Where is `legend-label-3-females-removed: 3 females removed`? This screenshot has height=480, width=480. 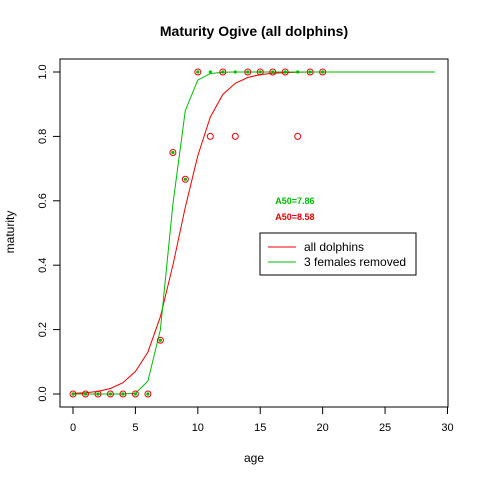 legend-label-3-females-removed: 3 females removed is located at coordinates (355, 262).